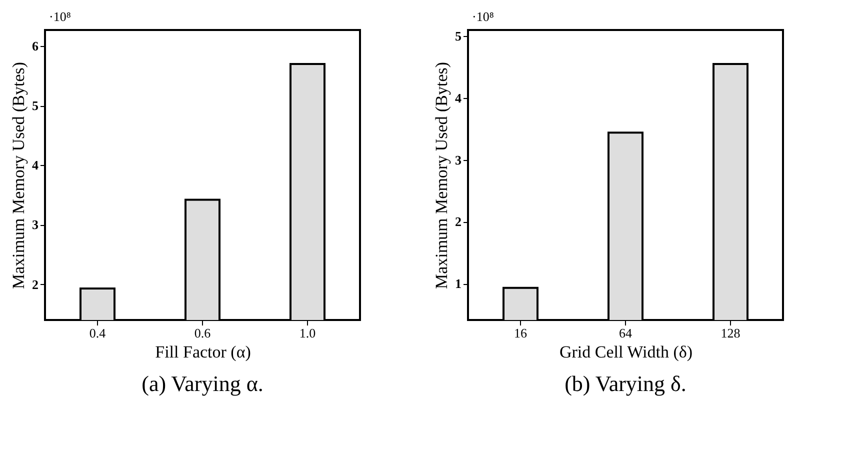 The image size is (857, 455). Describe the element at coordinates (625, 333) in the screenshot. I see `x-tick-label: 64` at that location.